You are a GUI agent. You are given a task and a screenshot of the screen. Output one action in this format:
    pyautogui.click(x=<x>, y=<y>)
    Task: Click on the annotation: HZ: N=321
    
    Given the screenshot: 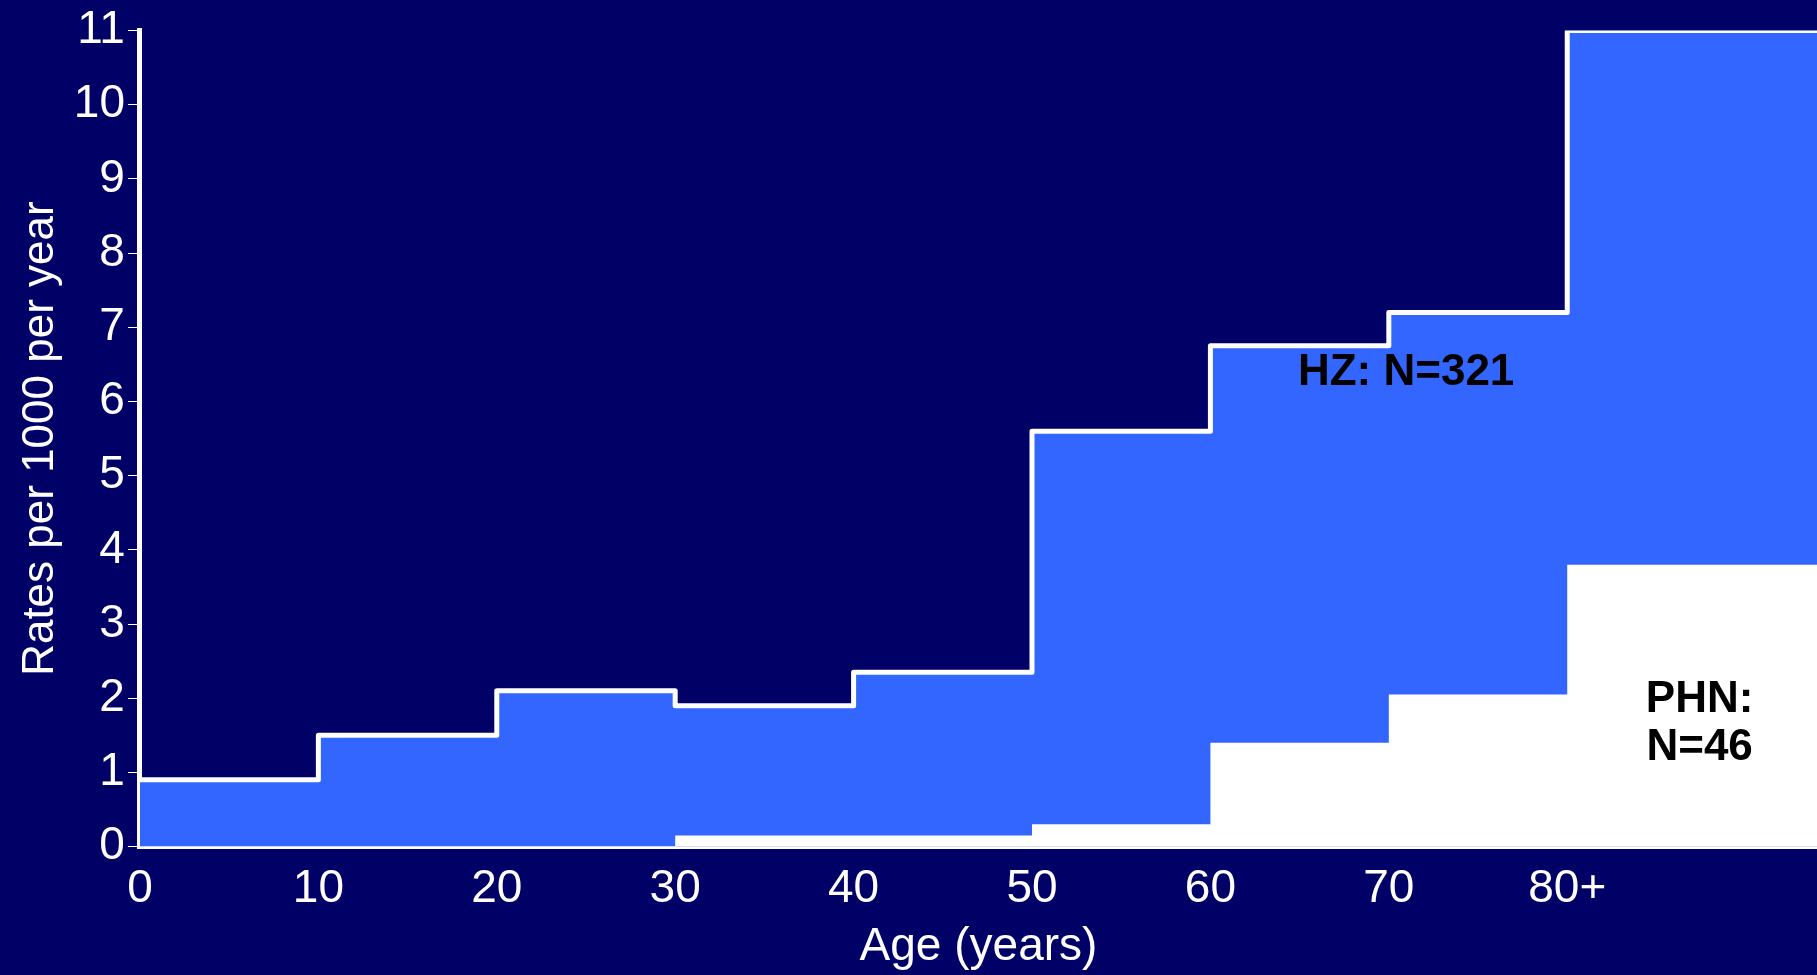 What is the action you would take?
    pyautogui.click(x=1406, y=370)
    